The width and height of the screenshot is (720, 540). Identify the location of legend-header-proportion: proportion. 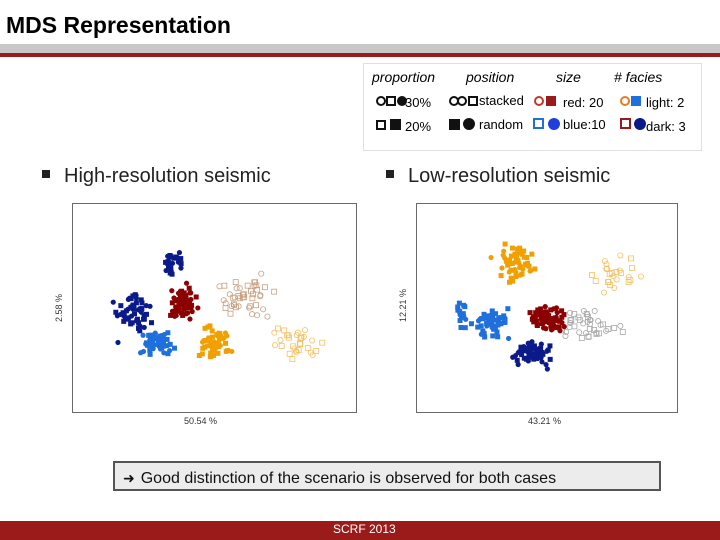
(404, 77).